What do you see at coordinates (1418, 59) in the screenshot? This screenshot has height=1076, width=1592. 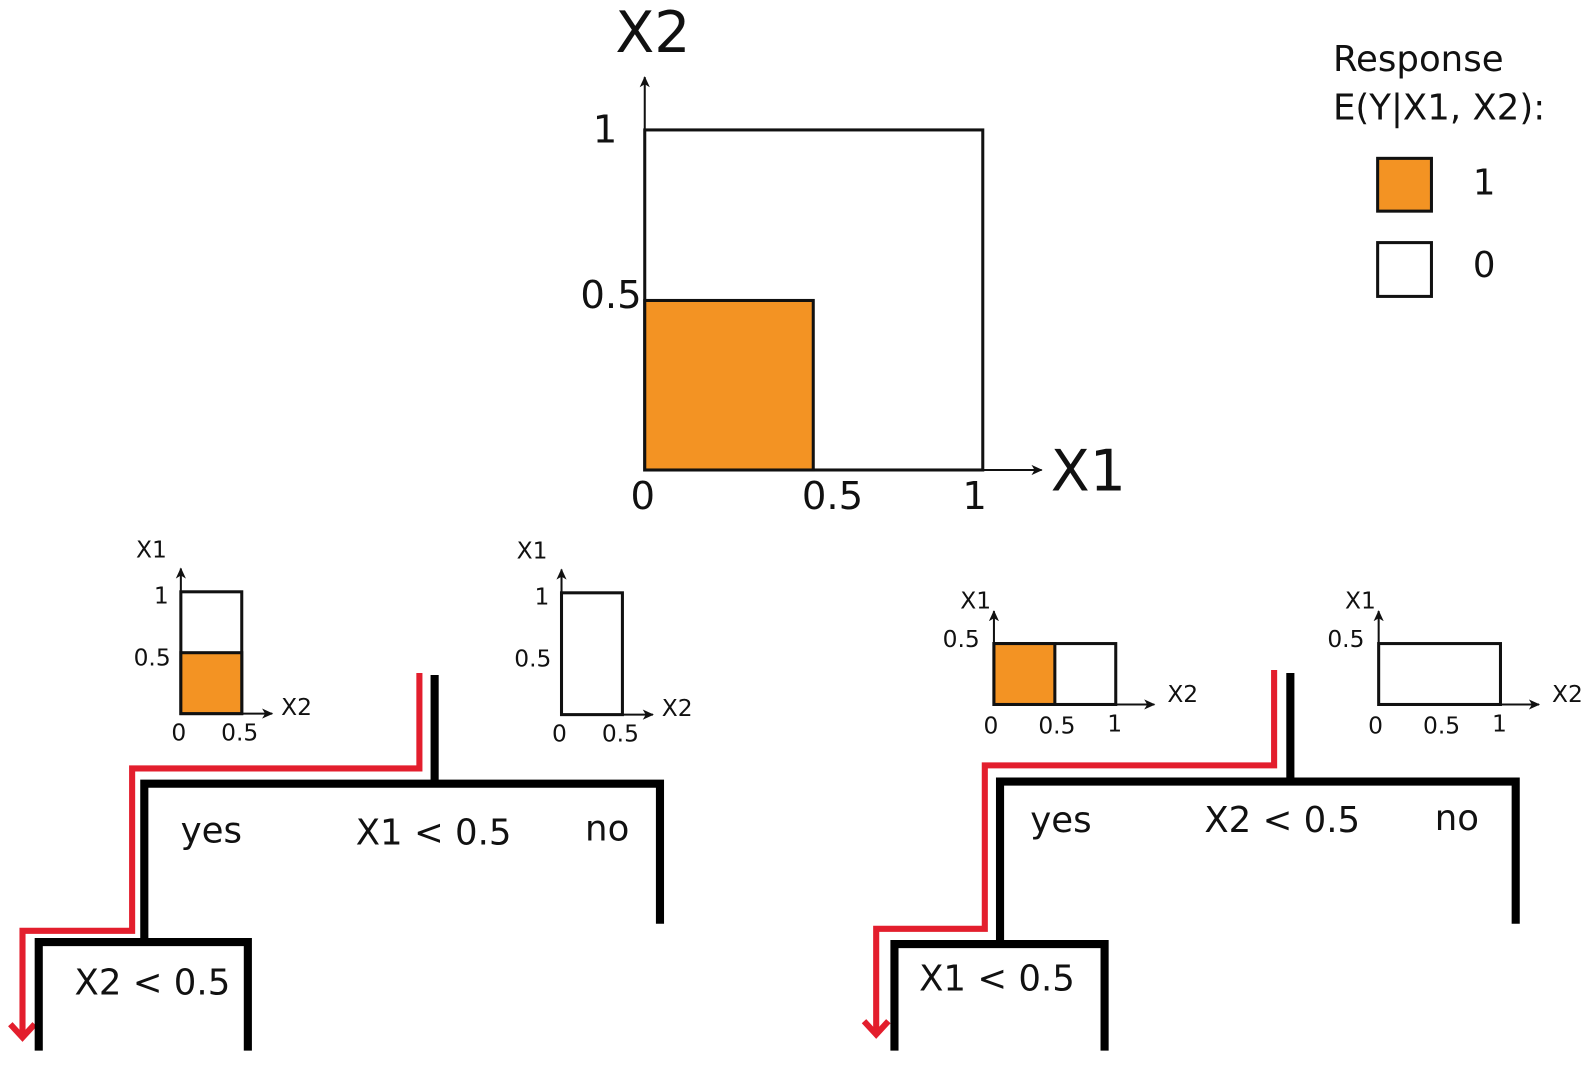 I see `legend-title: Response` at bounding box center [1418, 59].